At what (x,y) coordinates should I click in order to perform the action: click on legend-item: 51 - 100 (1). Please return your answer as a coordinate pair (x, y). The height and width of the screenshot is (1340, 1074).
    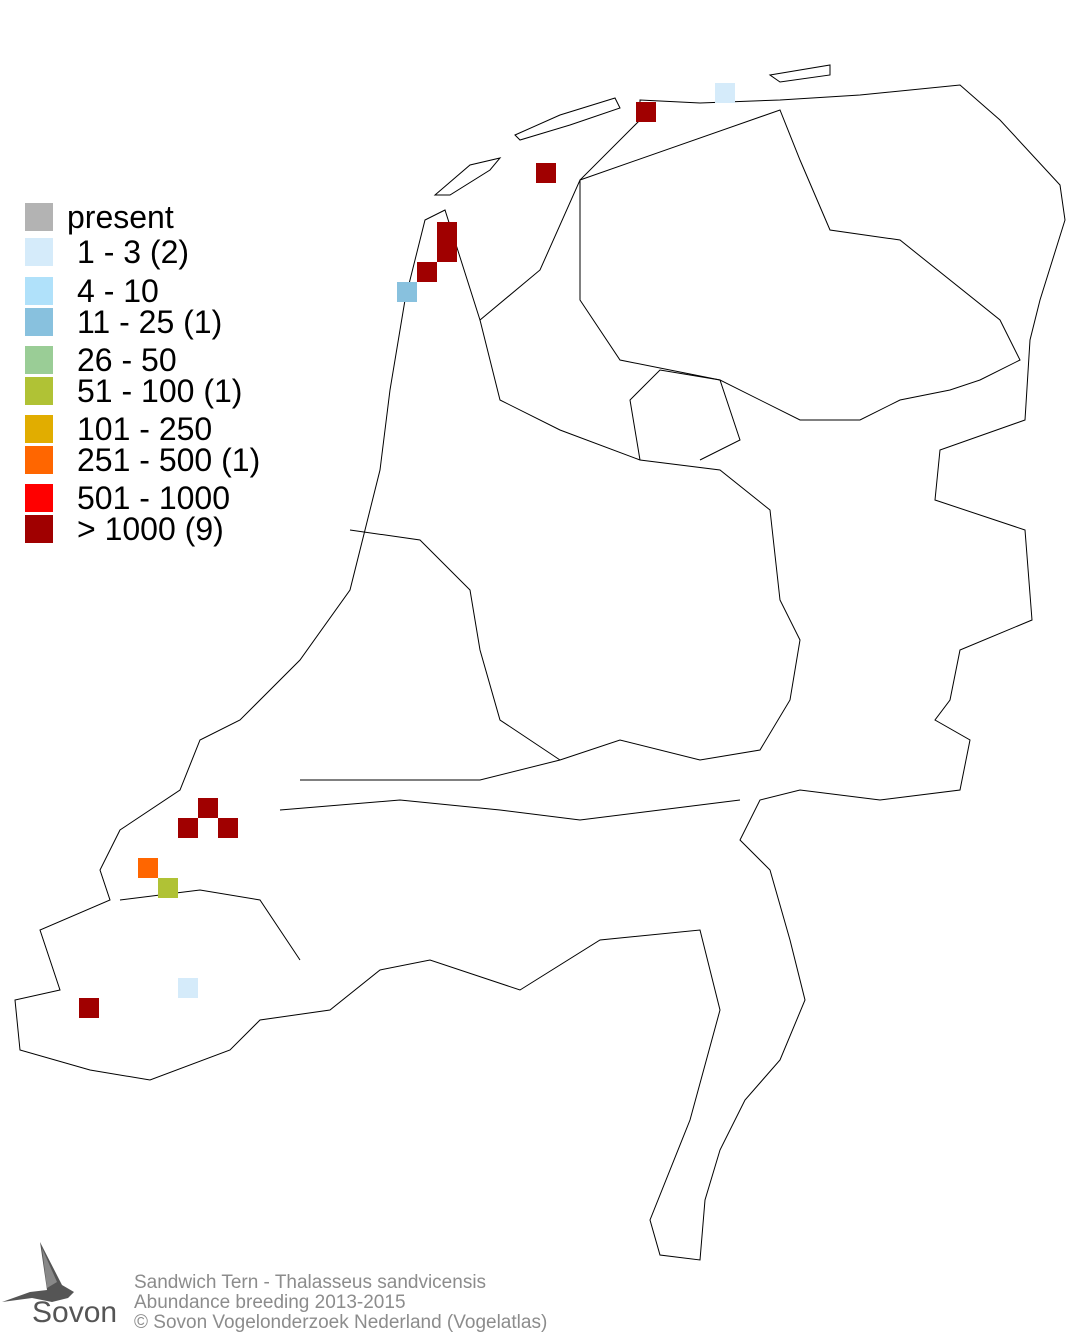
    Looking at the image, I should click on (134, 391).